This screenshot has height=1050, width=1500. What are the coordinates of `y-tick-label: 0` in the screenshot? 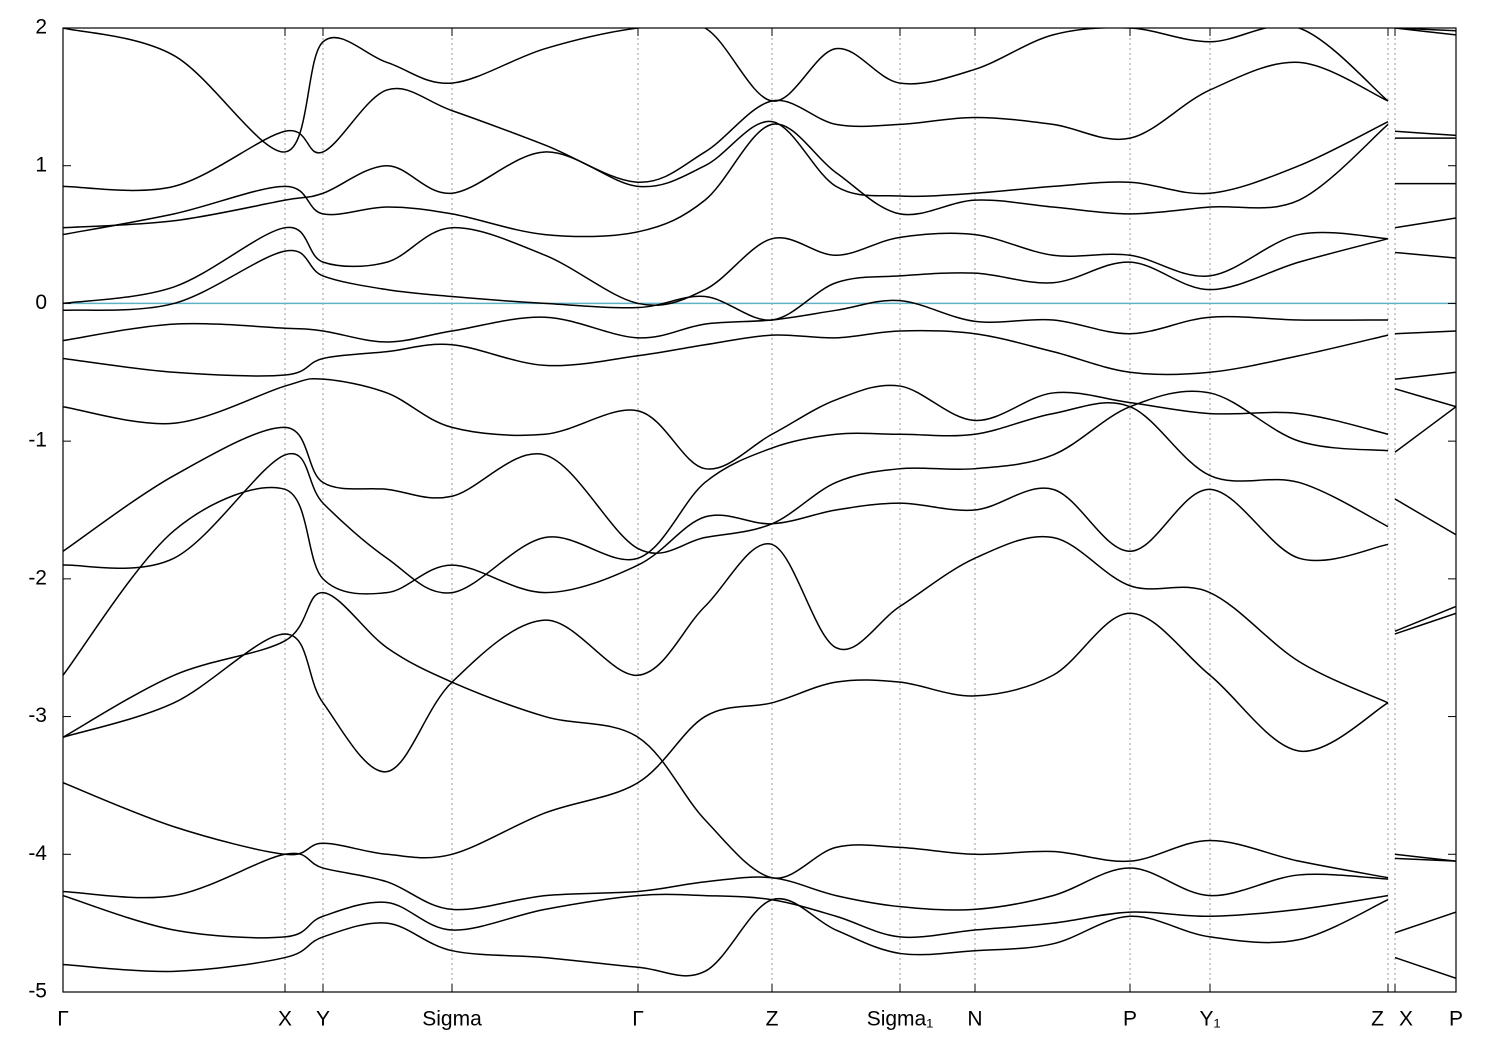 It's located at (41, 302).